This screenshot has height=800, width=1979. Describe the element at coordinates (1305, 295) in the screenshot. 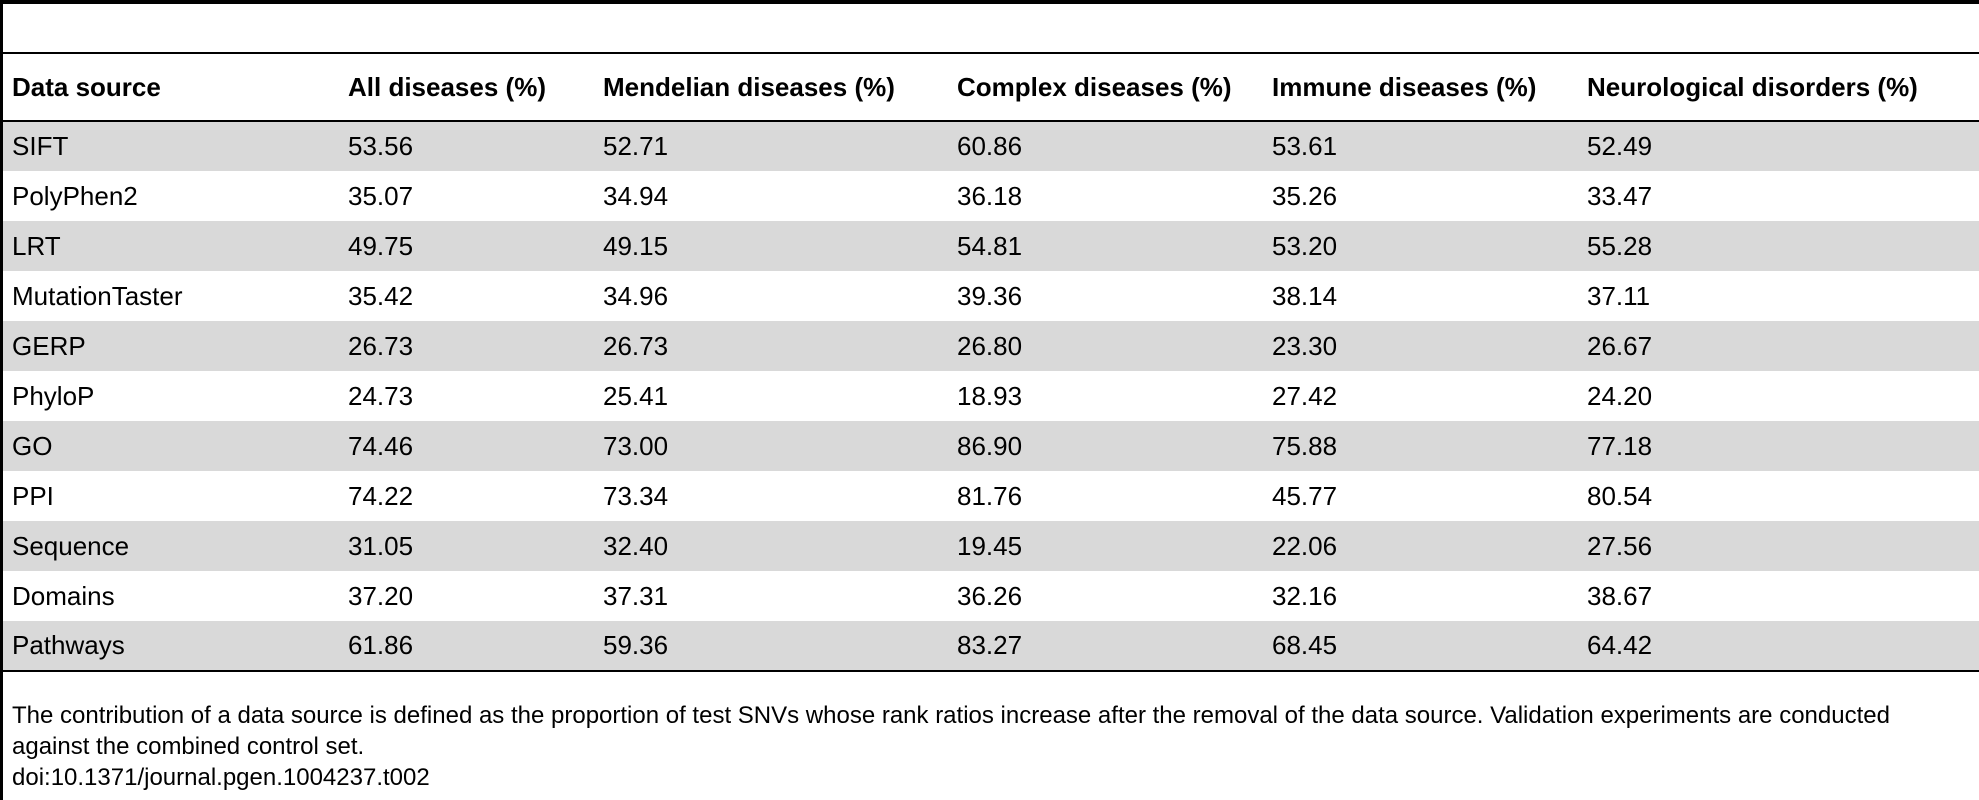

I see `cell-immune-diseases: 38.14` at that location.